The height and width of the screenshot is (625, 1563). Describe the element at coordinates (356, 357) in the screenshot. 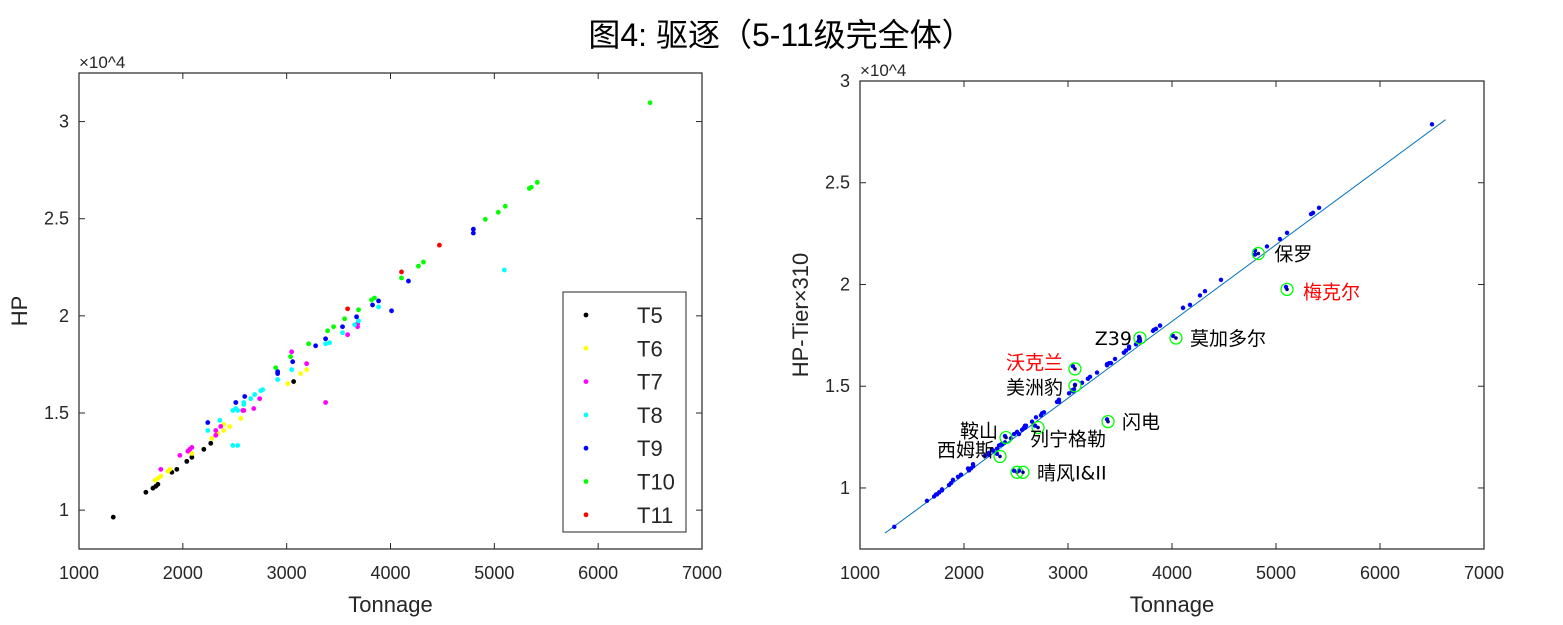

I see `series-T8` at that location.